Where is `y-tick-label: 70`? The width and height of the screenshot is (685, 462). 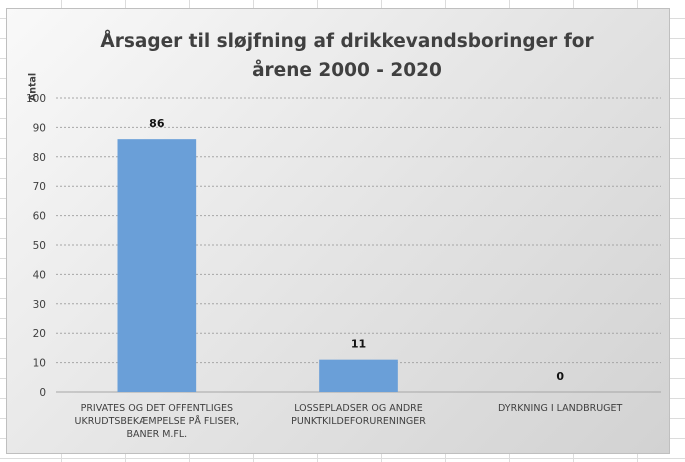
y-tick-label: 70 is located at coordinates (39, 187).